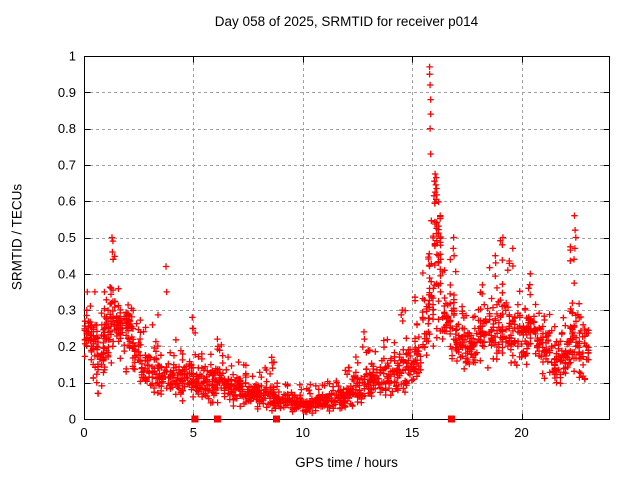  What do you see at coordinates (193, 432) in the screenshot?
I see `svg-text: 5` at bounding box center [193, 432].